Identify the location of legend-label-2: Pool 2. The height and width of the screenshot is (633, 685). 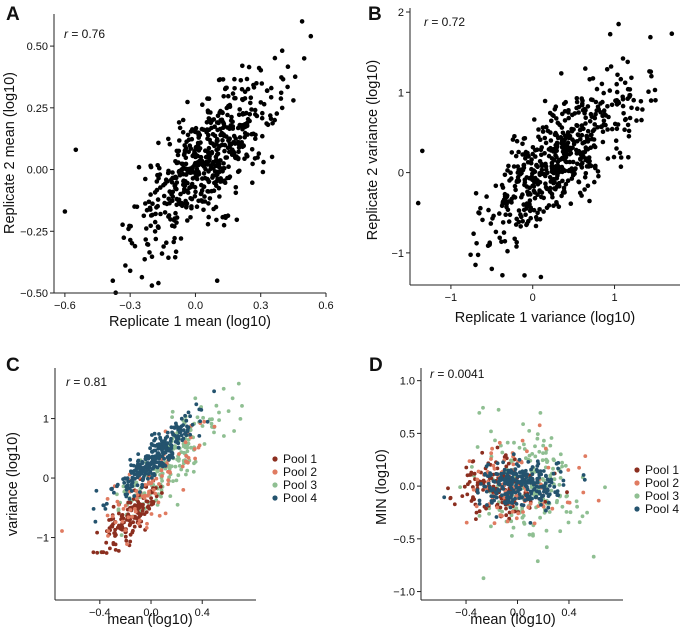
(300, 472).